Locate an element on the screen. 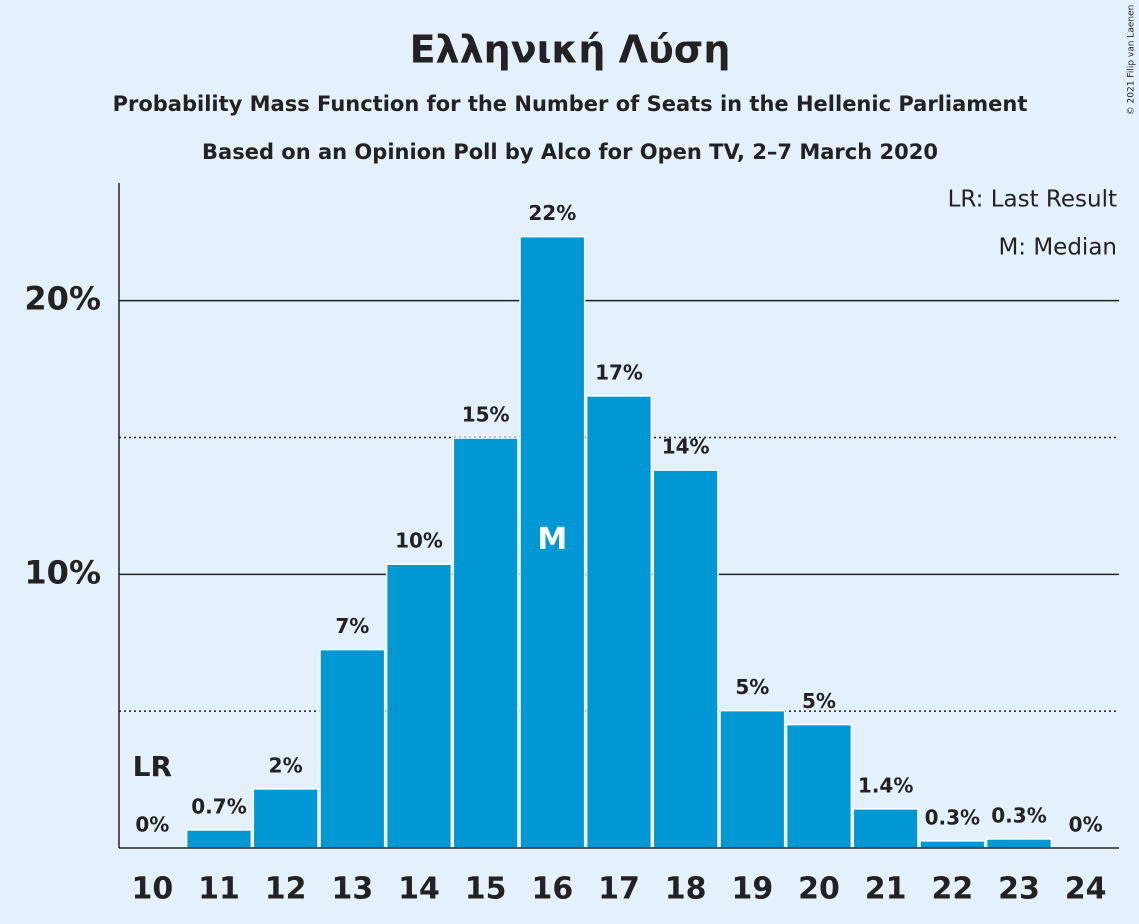 The width and height of the screenshot is (1139, 924). copyright: © 2021 Filip van Laenen is located at coordinates (1132, 60).